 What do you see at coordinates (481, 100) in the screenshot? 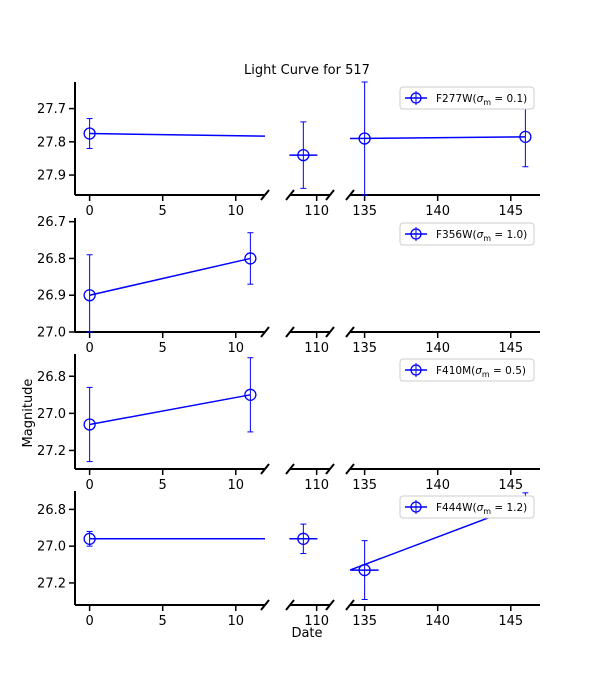
I see `legend-label: F277W(σm = 0.1)` at bounding box center [481, 100].